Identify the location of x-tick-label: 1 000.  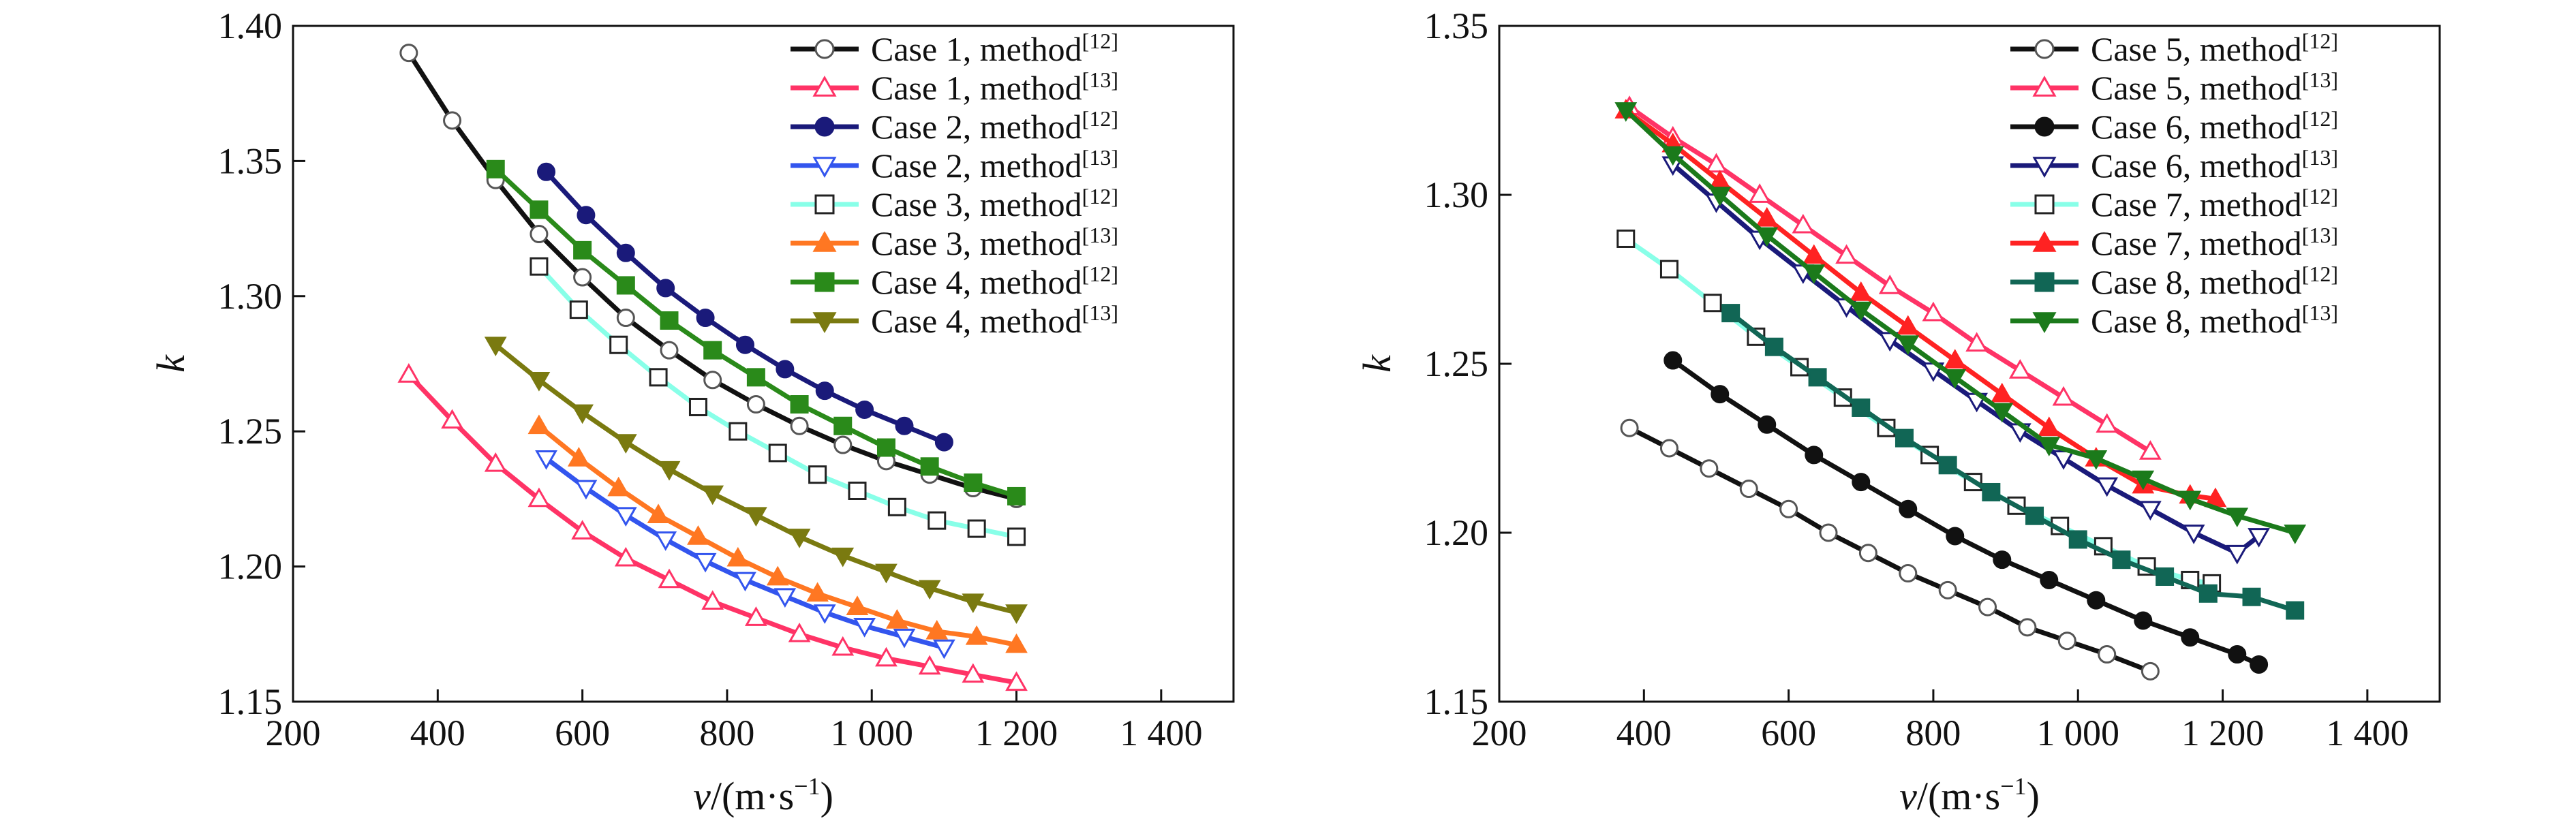
(871, 733).